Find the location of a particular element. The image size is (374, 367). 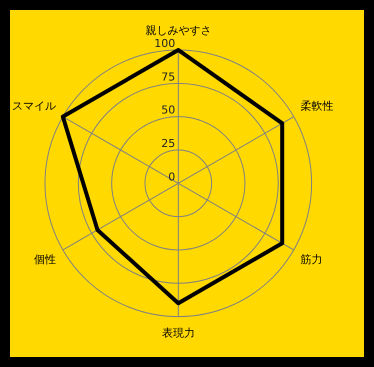

spoke-label: 筋力 is located at coordinates (311, 259).